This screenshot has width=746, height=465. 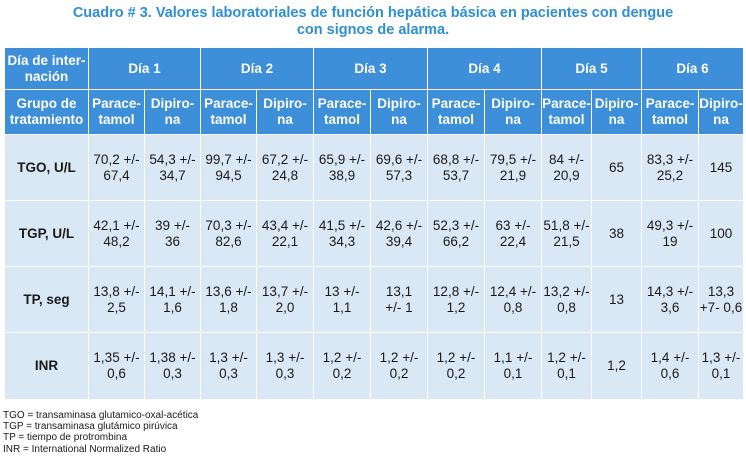 What do you see at coordinates (456, 299) in the screenshot?
I see `table-cell: 12,8 +/- 1,2` at bounding box center [456, 299].